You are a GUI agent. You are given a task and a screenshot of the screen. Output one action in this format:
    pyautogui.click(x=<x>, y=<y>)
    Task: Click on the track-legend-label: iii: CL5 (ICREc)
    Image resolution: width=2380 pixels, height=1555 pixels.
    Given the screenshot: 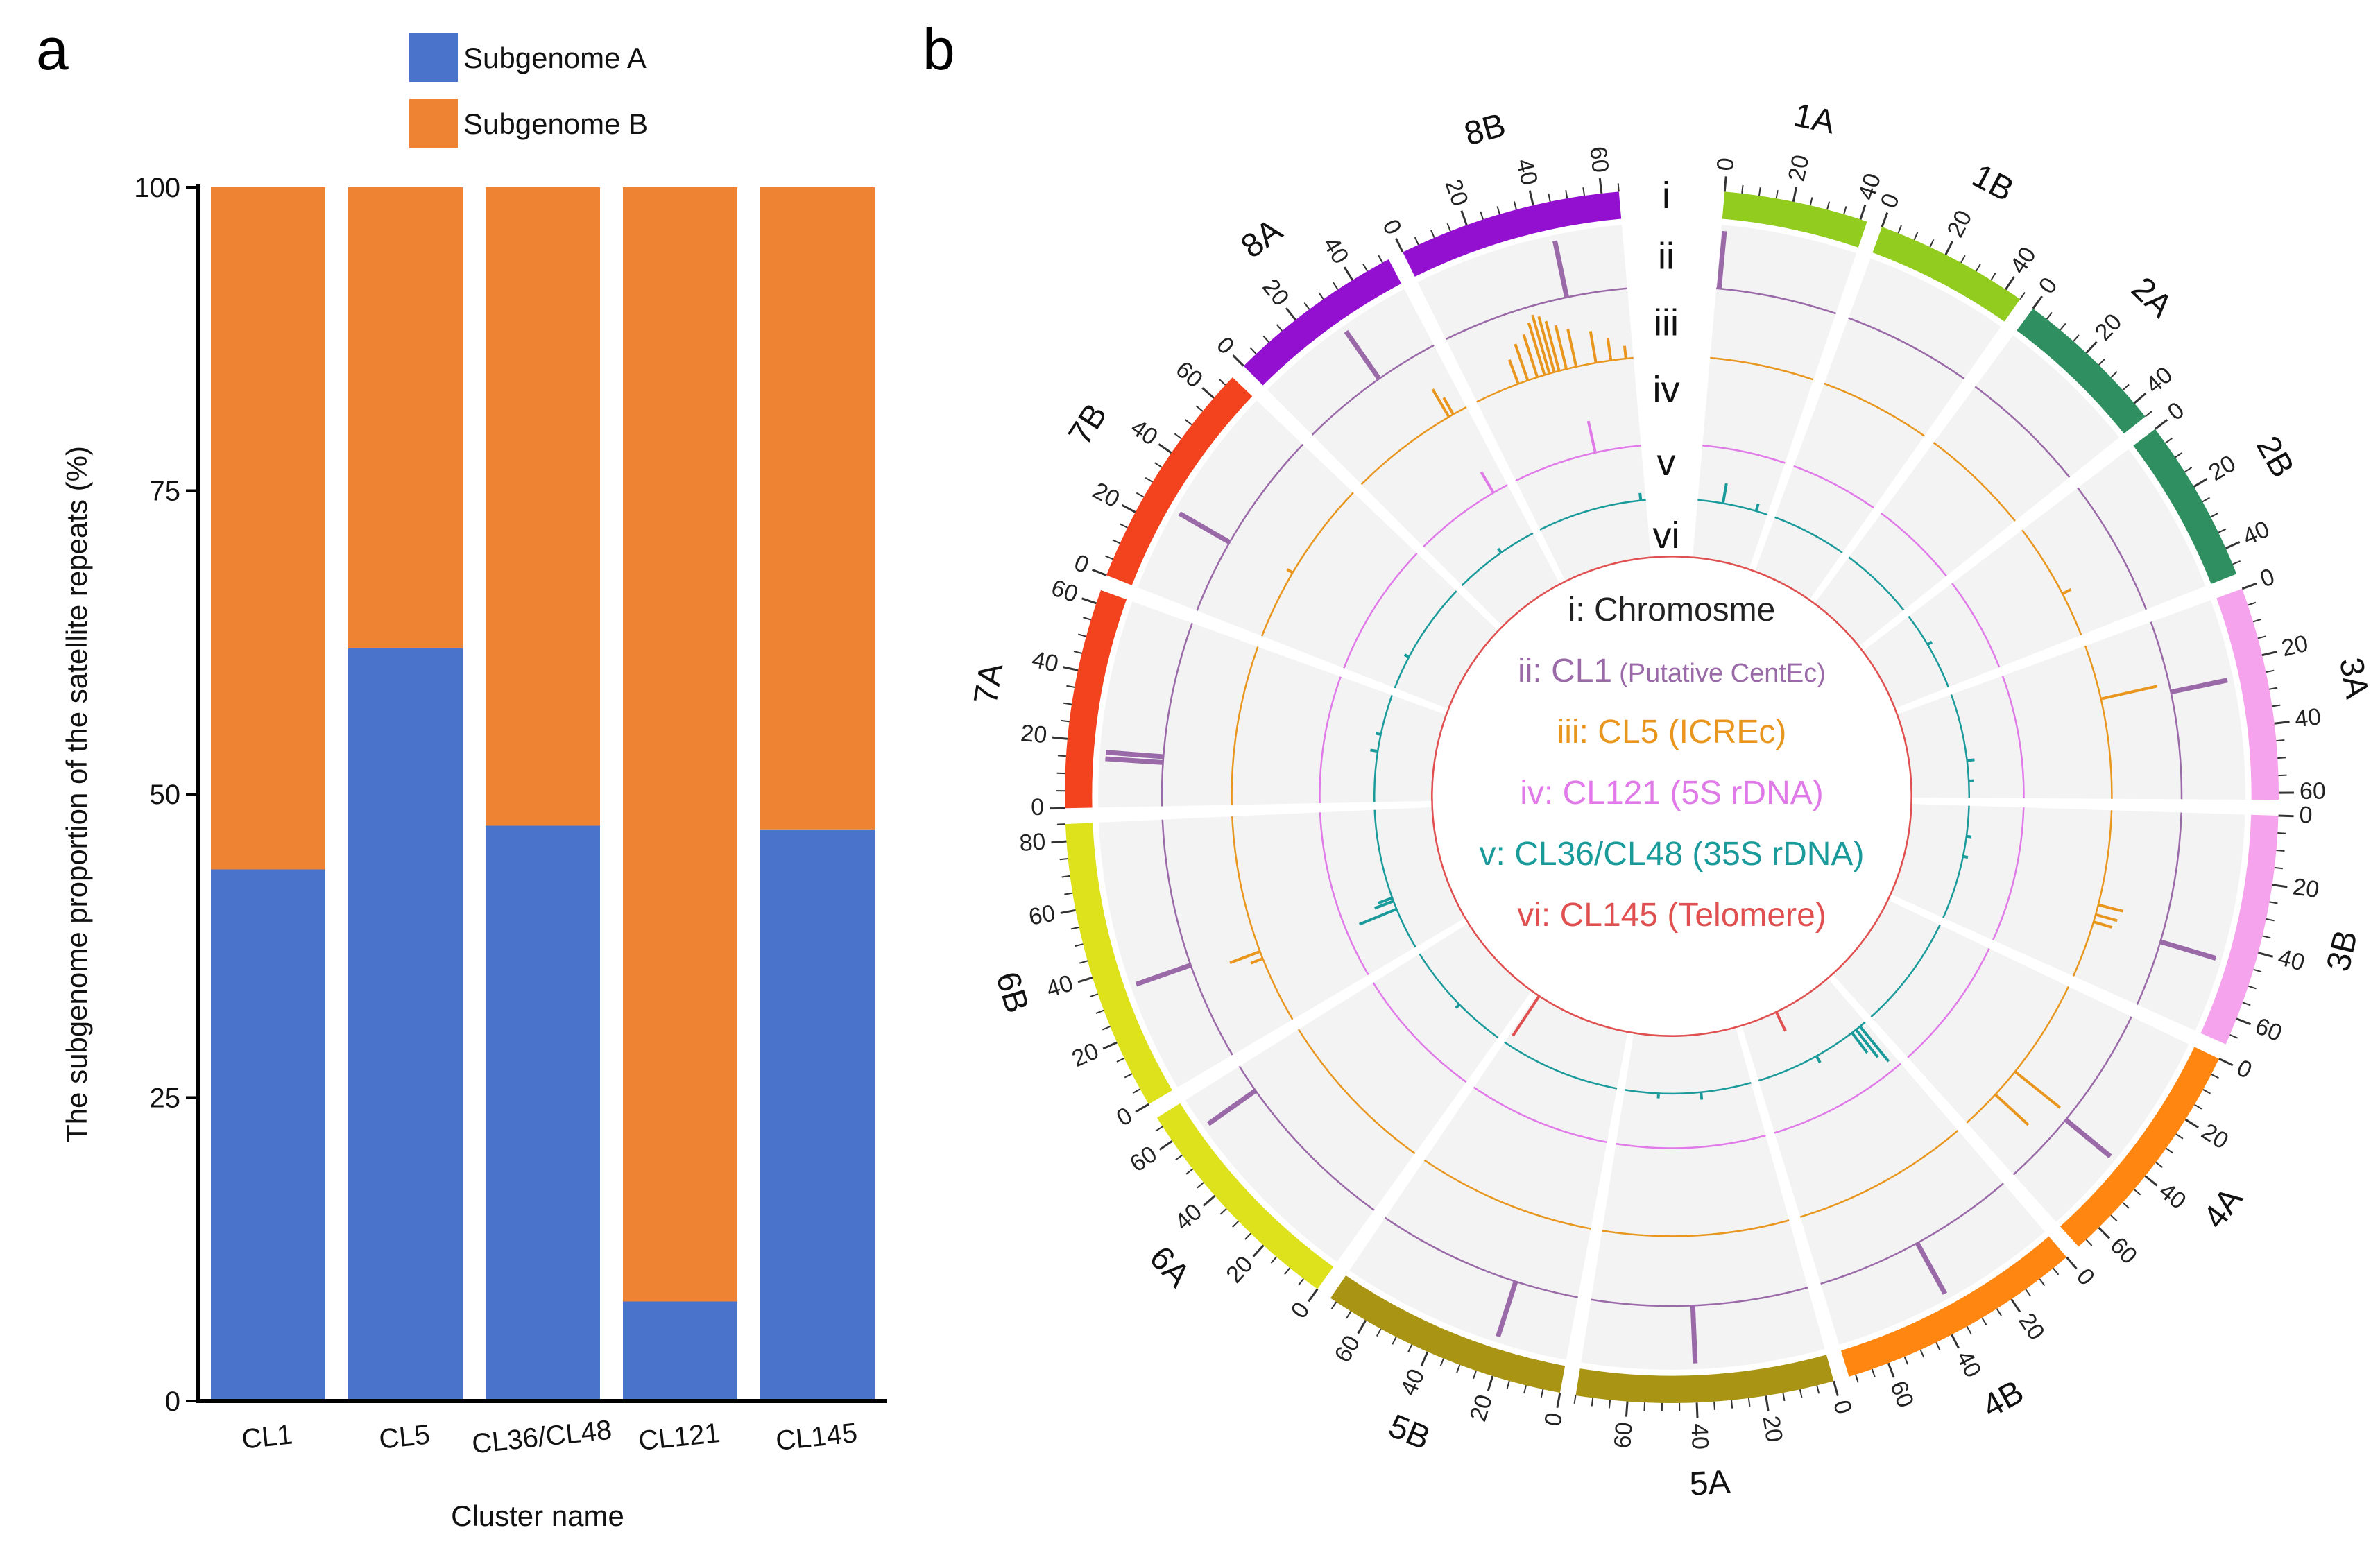 What is the action you would take?
    pyautogui.click(x=1672, y=732)
    